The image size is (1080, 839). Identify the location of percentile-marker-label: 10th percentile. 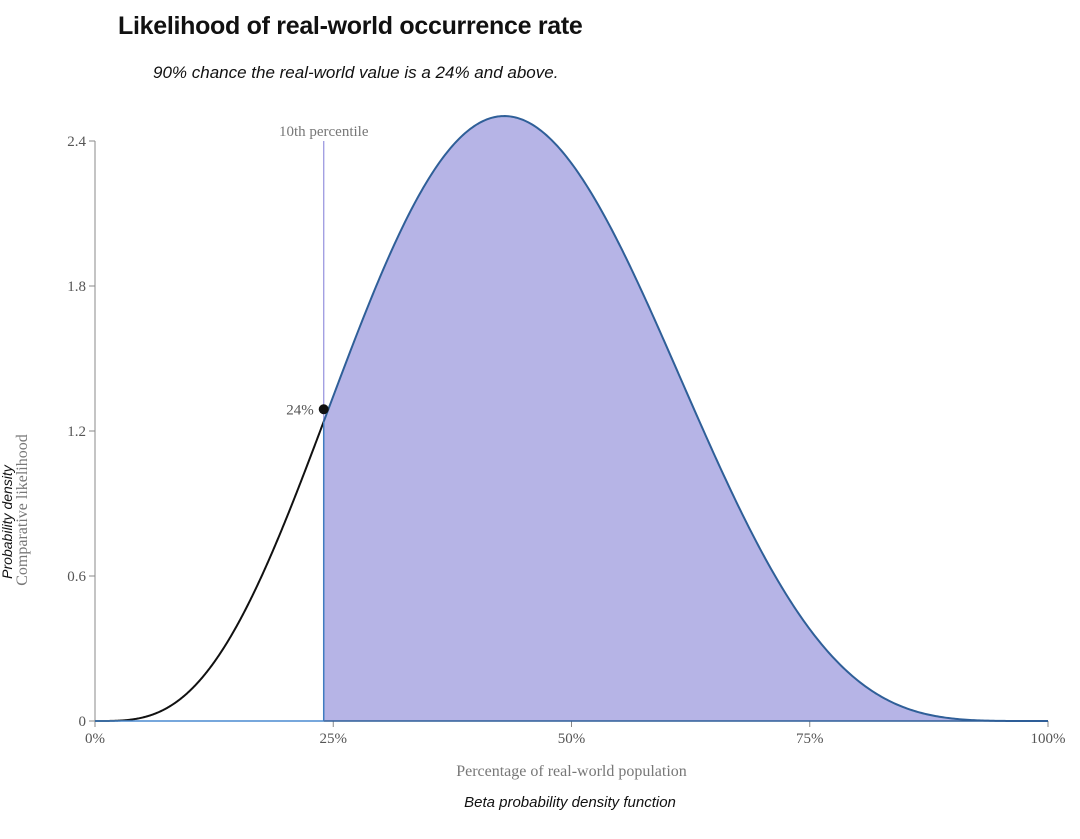
(324, 132).